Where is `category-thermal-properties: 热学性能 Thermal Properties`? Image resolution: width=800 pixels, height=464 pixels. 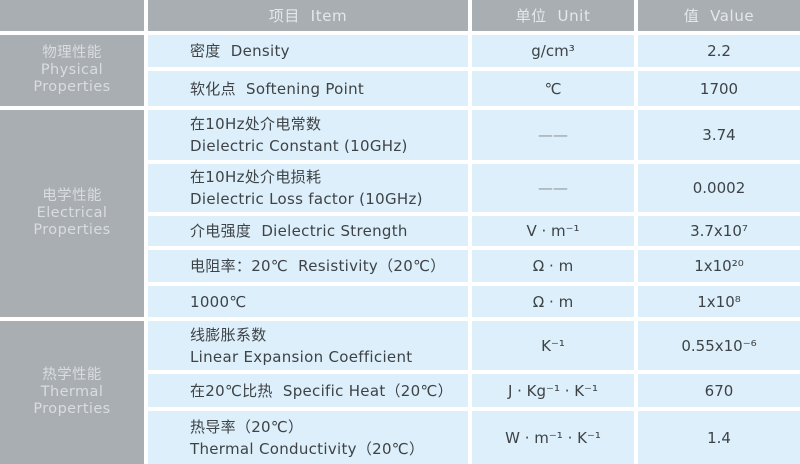
category-thermal-properties: 热学性能 Thermal Properties is located at coordinates (72, 392).